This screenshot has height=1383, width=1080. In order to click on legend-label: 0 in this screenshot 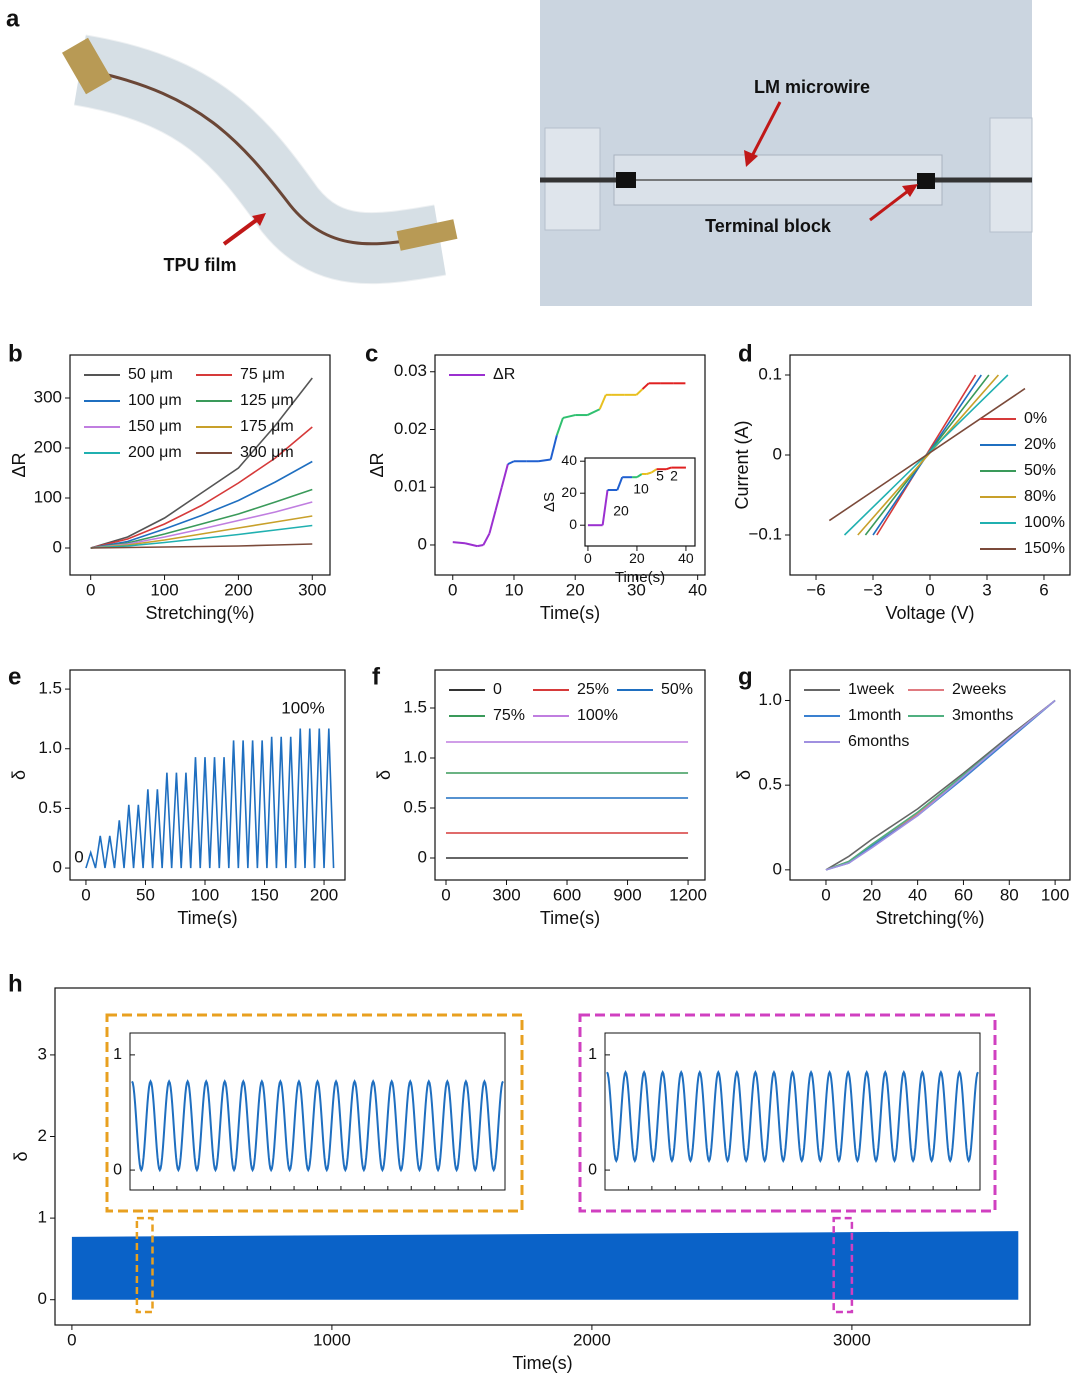, I will do `click(497, 689)`.